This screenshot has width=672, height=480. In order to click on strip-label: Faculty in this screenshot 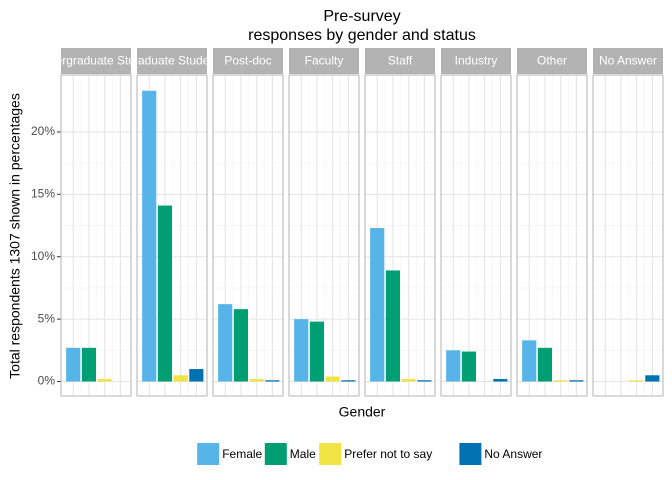, I will do `click(324, 61)`.